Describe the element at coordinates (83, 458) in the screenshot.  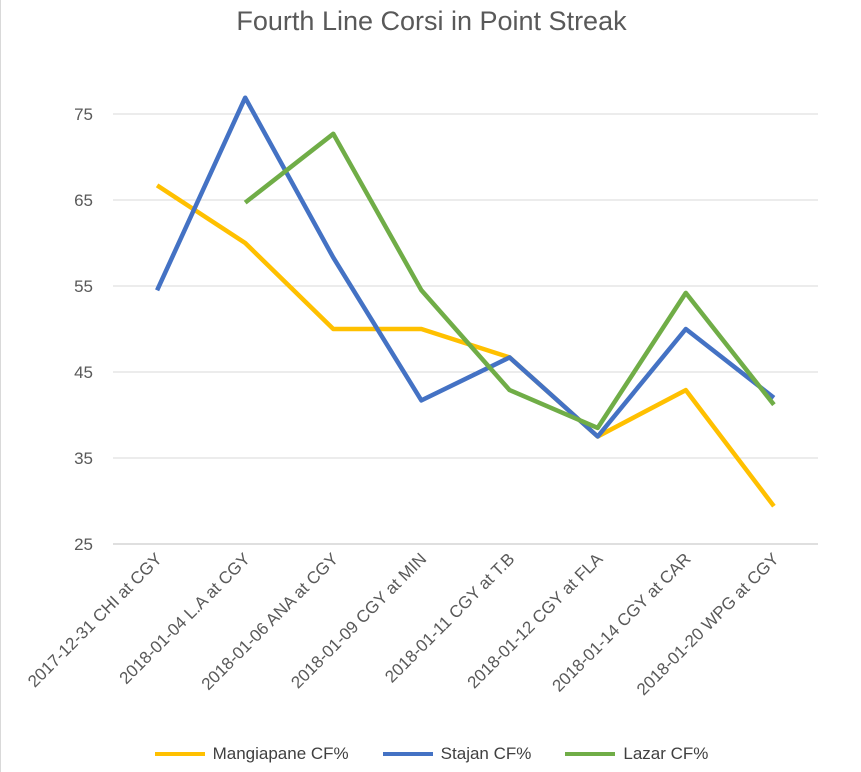
I see `y-tick-label: 35` at that location.